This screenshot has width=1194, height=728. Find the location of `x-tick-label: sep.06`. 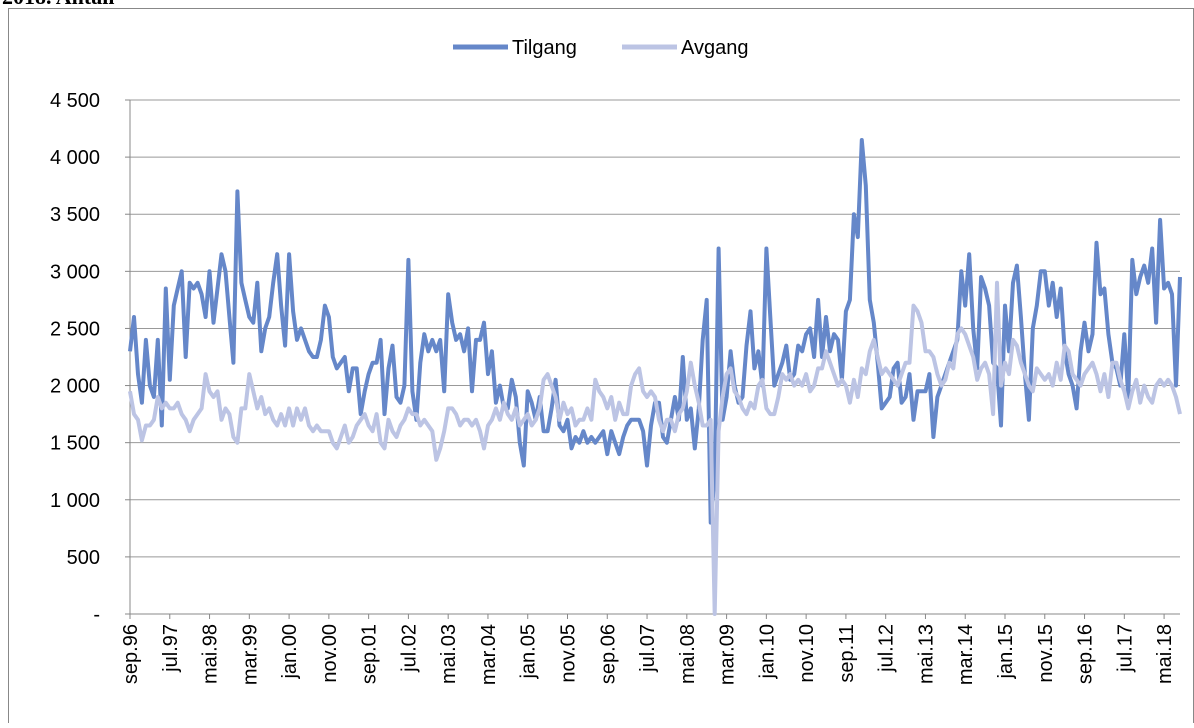

x-tick-label: sep.06 is located at coordinates (608, 654).